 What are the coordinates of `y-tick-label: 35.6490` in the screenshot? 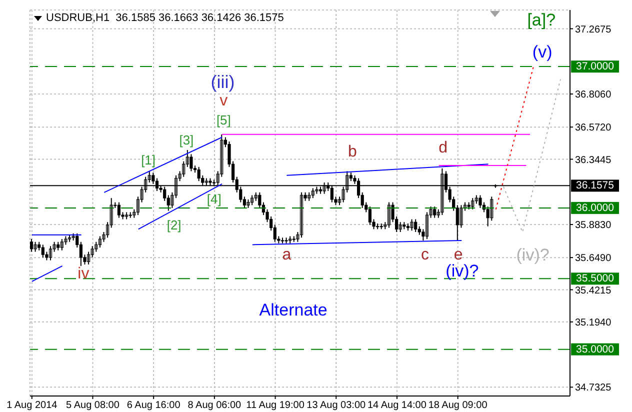 It's located at (593, 258).